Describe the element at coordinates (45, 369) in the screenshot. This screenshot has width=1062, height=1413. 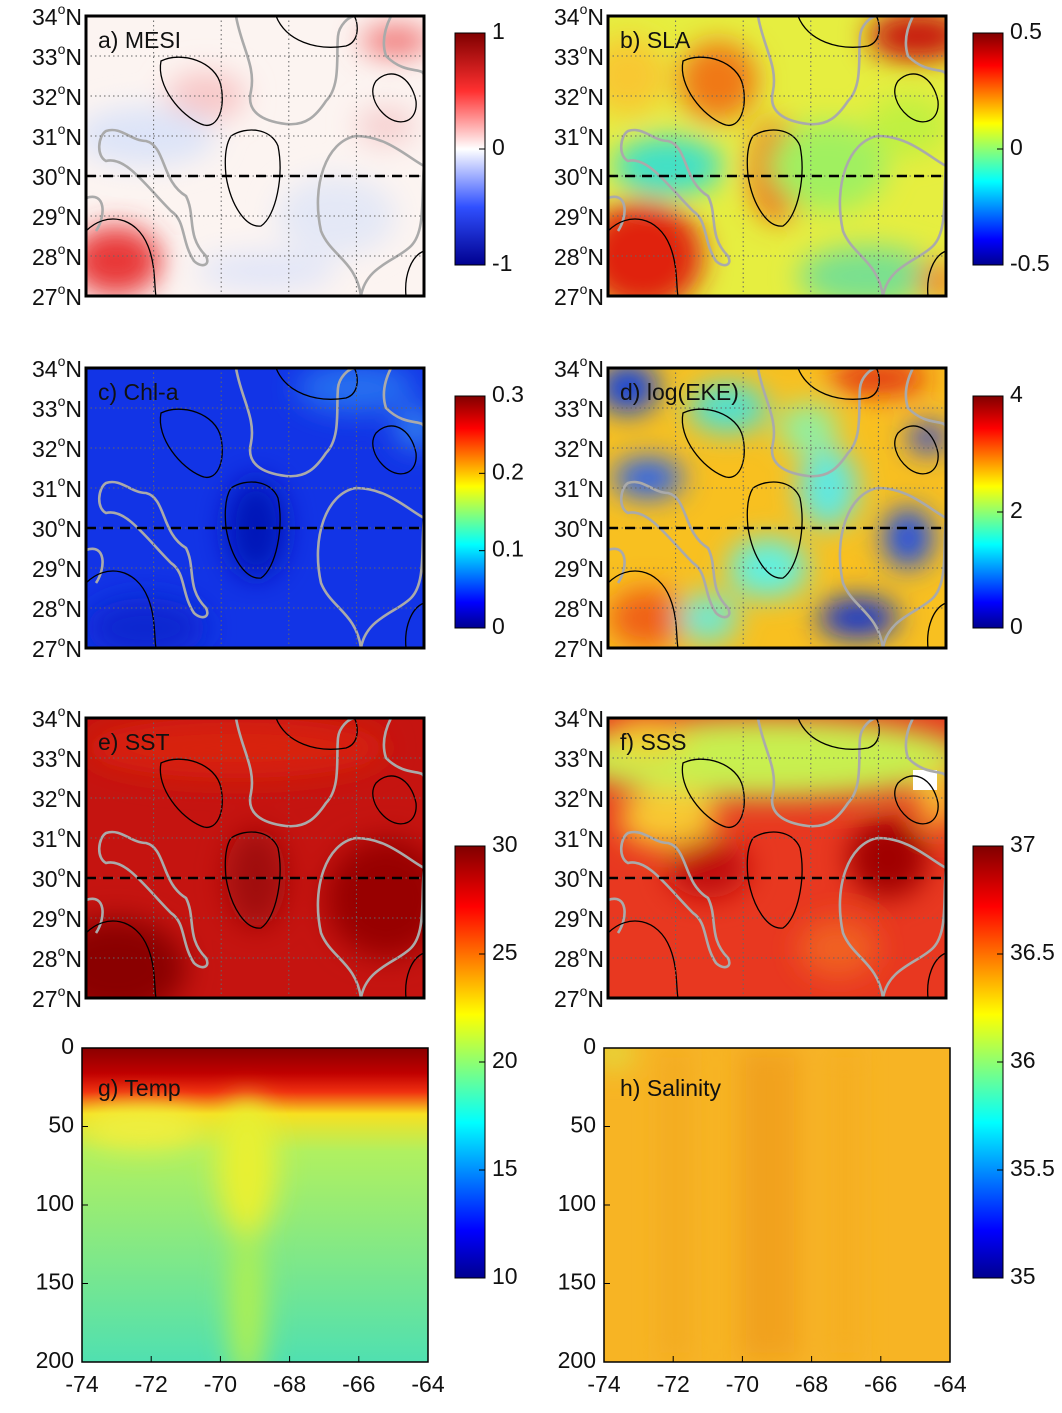
I see `lat-value: 34` at that location.